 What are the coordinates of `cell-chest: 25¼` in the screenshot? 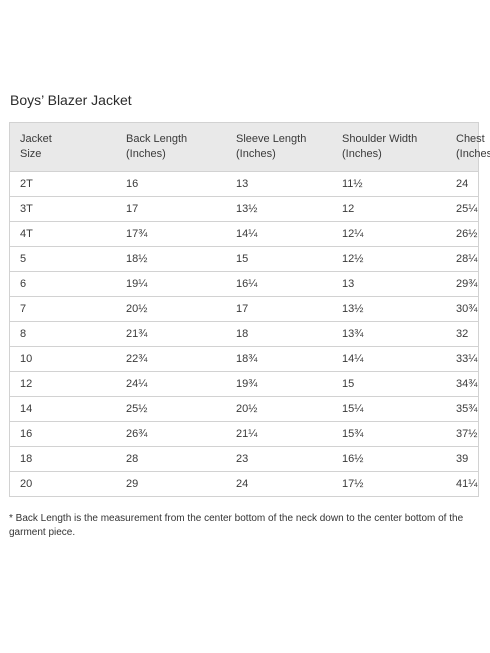 It's located at (462, 209).